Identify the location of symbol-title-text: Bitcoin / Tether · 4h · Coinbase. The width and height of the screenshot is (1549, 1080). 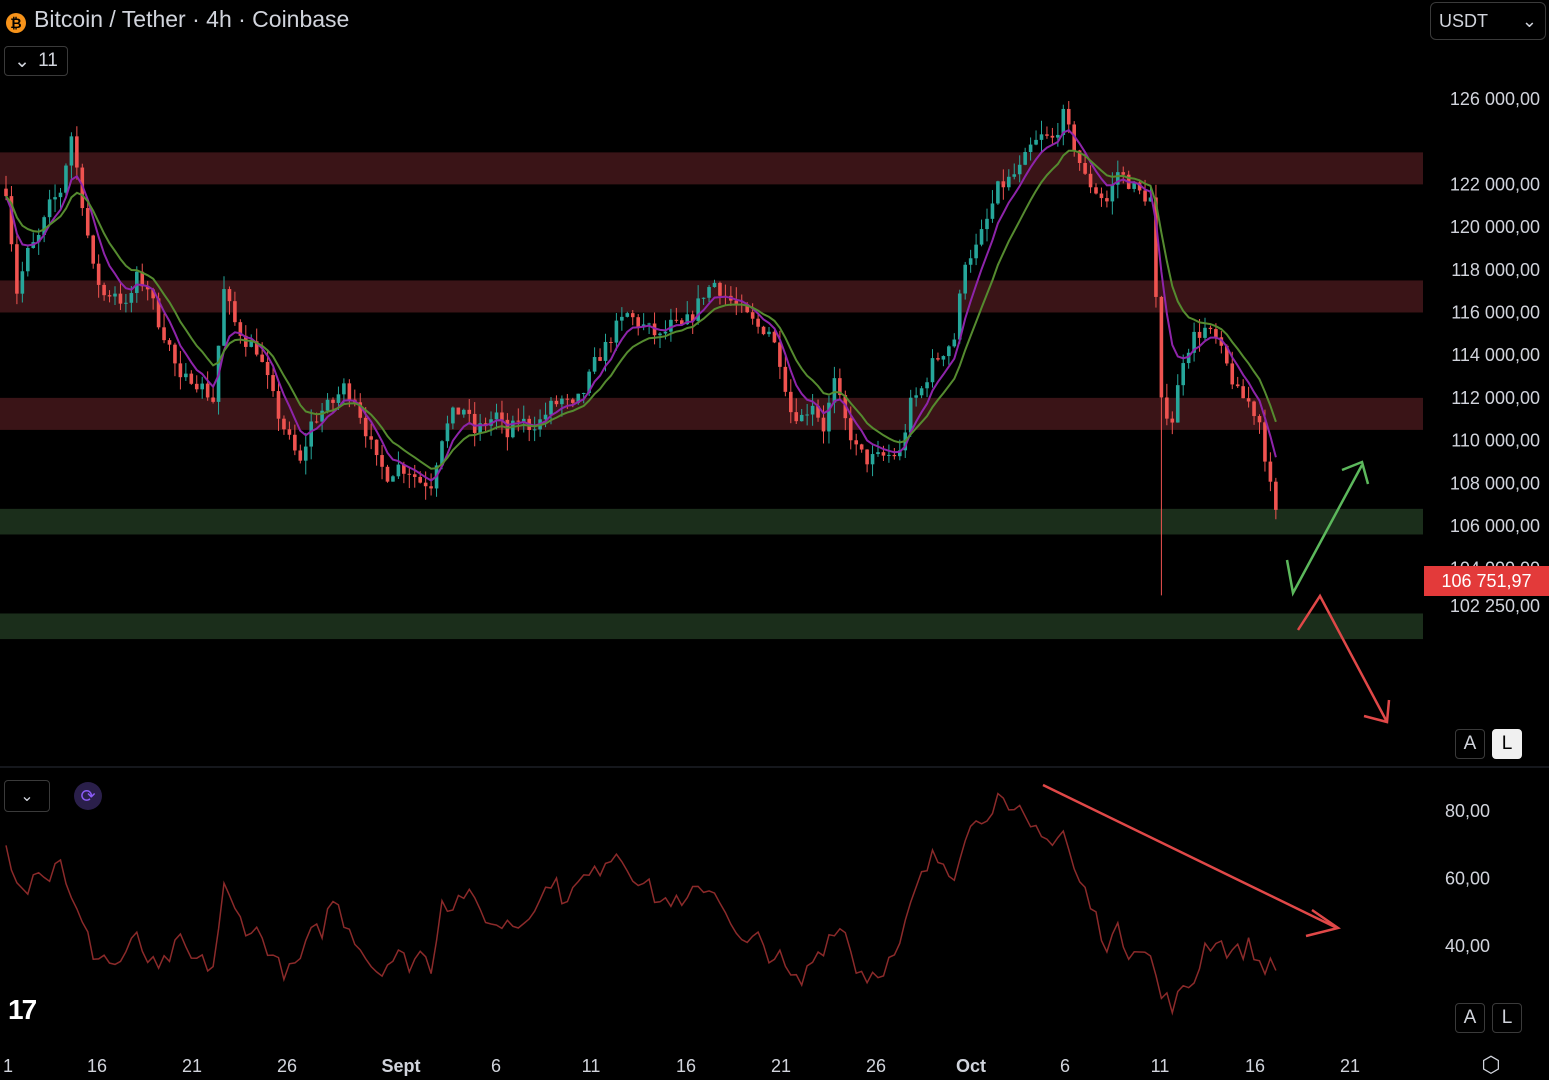
(192, 19).